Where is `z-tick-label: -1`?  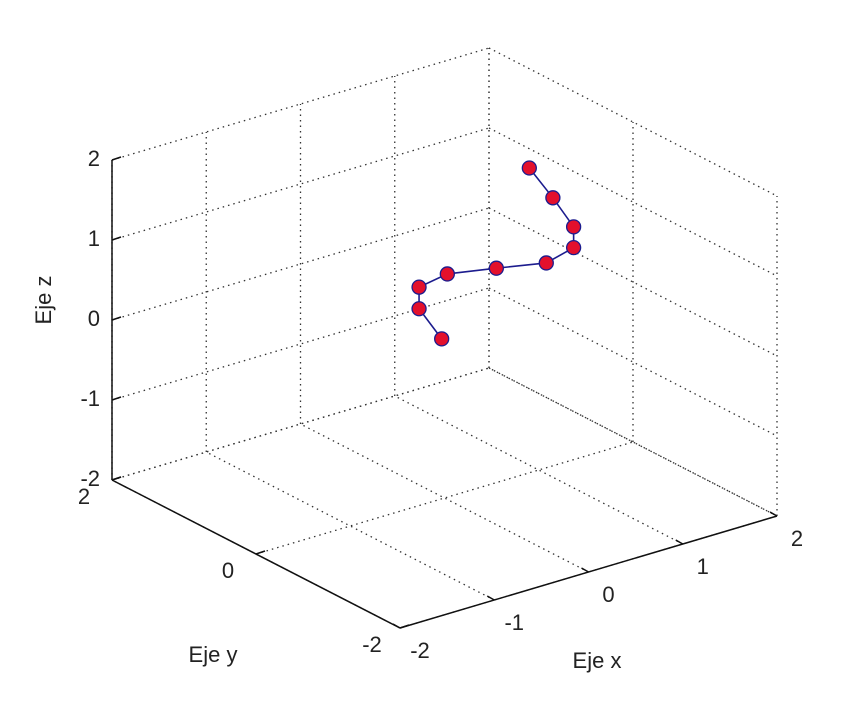
z-tick-label: -1 is located at coordinates (90, 398).